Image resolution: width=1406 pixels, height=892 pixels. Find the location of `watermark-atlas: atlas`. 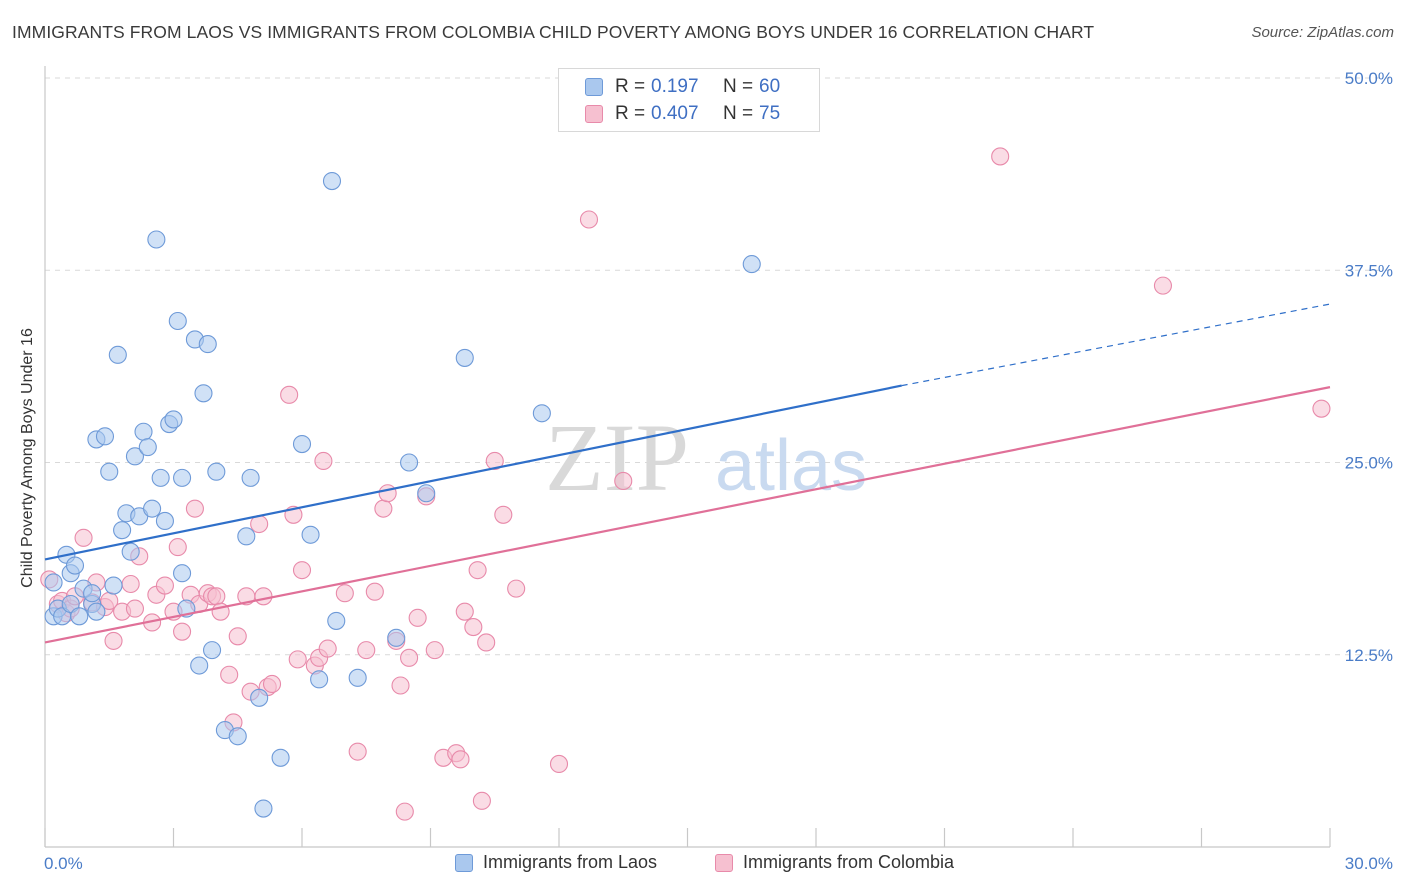

watermark-atlas: atlas is located at coordinates (791, 466).